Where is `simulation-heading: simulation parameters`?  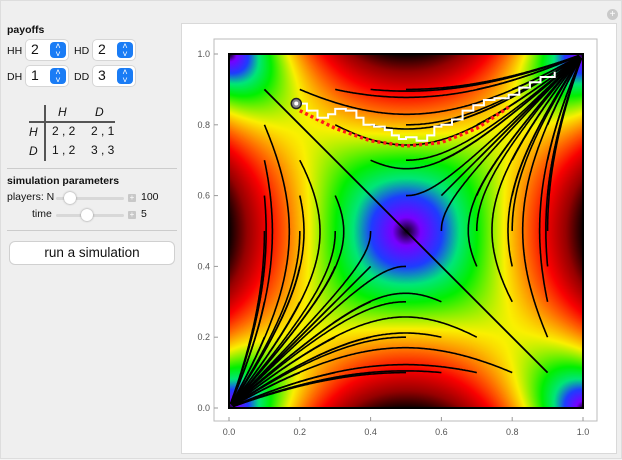
simulation-heading: simulation parameters is located at coordinates (63, 181).